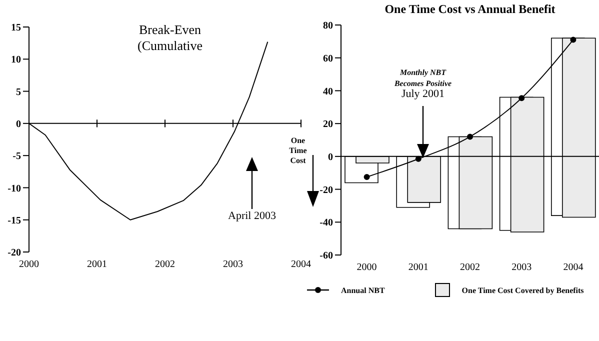 This screenshot has width=599, height=341. What do you see at coordinates (328, 26) in the screenshot?
I see `y-tick-label: 80` at bounding box center [328, 26].